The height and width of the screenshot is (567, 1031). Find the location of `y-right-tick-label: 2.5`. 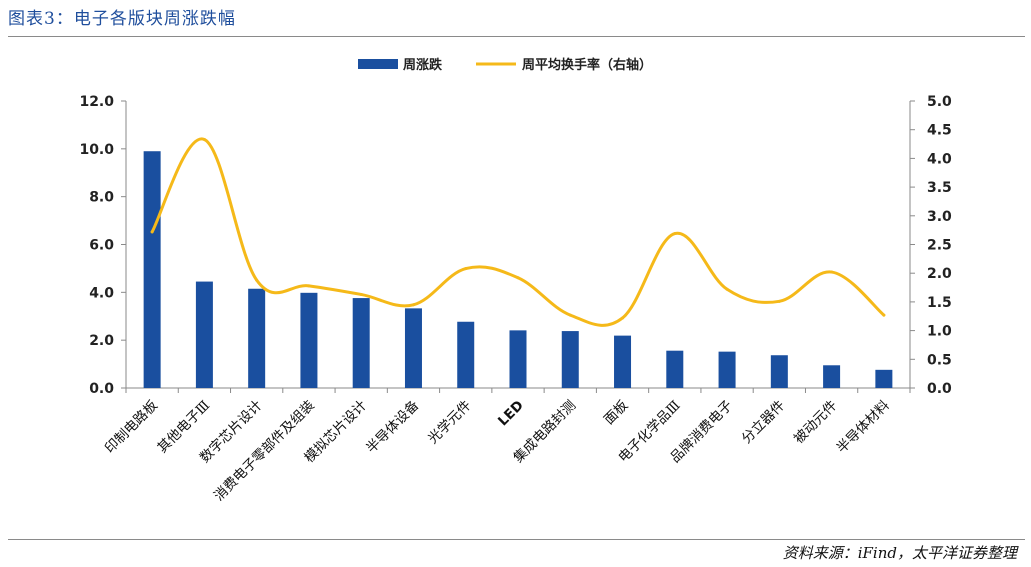

y-right-tick-label: 2.5 is located at coordinates (939, 246).